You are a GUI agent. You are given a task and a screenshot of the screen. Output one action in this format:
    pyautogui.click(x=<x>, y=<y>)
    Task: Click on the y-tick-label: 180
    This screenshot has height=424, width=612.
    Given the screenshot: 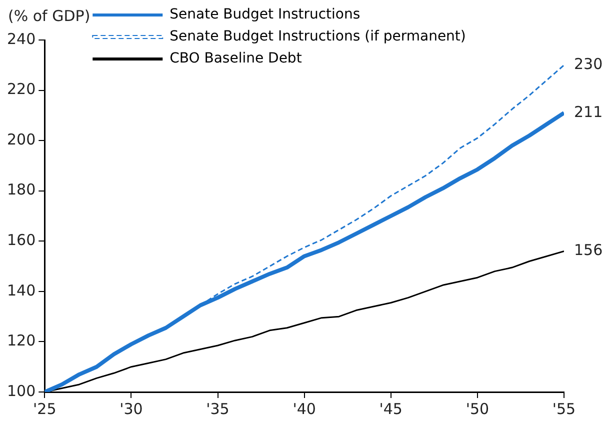 What is the action you would take?
    pyautogui.click(x=21, y=189)
    